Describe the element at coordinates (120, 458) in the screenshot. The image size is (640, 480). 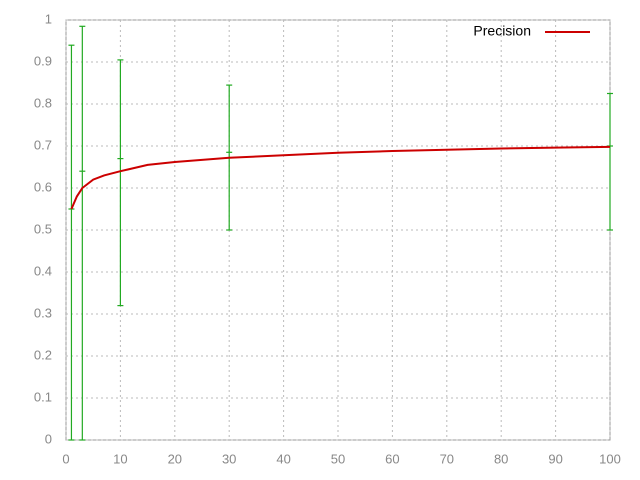
I see `x-tick-label: 10` at that location.